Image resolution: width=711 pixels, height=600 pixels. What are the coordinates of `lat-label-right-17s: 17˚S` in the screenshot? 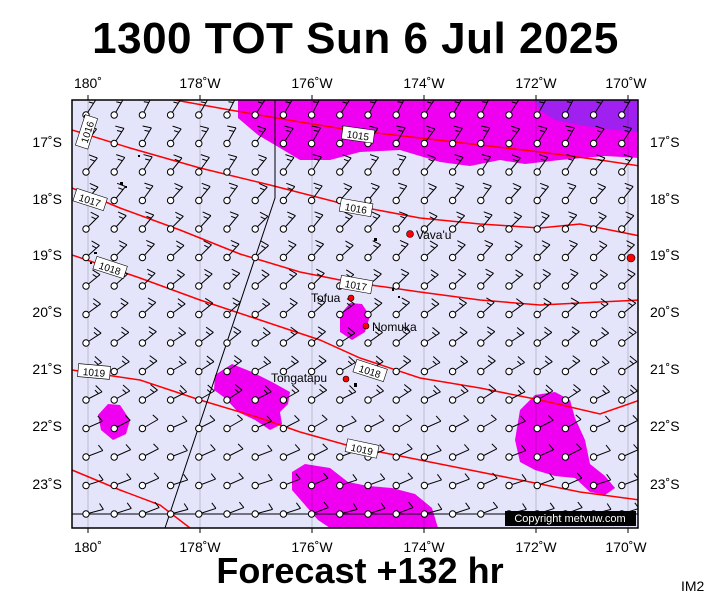 It's located at (665, 142).